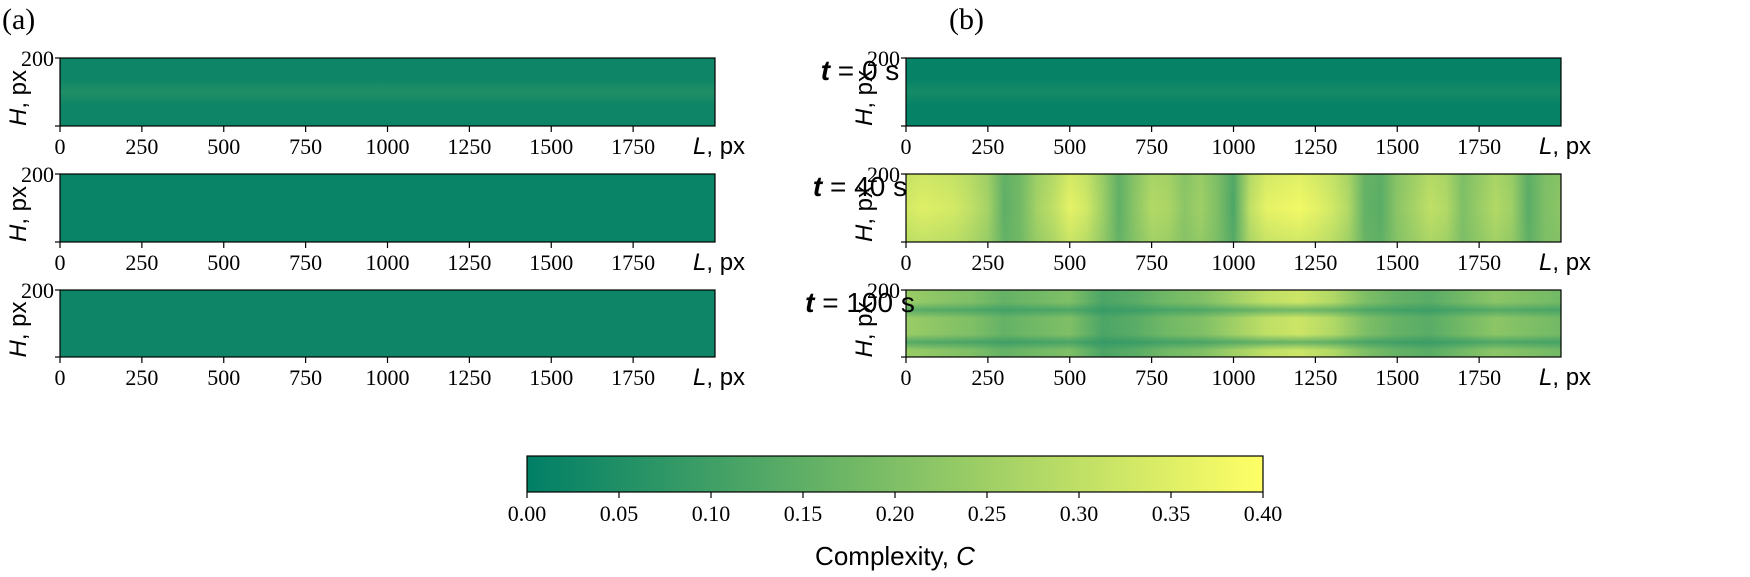  I want to click on time-value: = 40 s, so click(864, 186).